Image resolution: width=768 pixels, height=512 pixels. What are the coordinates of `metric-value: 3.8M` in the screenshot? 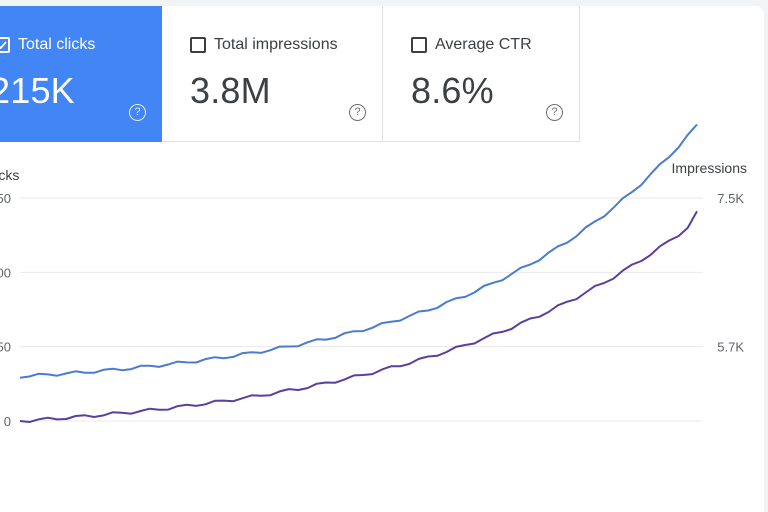 It's located at (230, 90).